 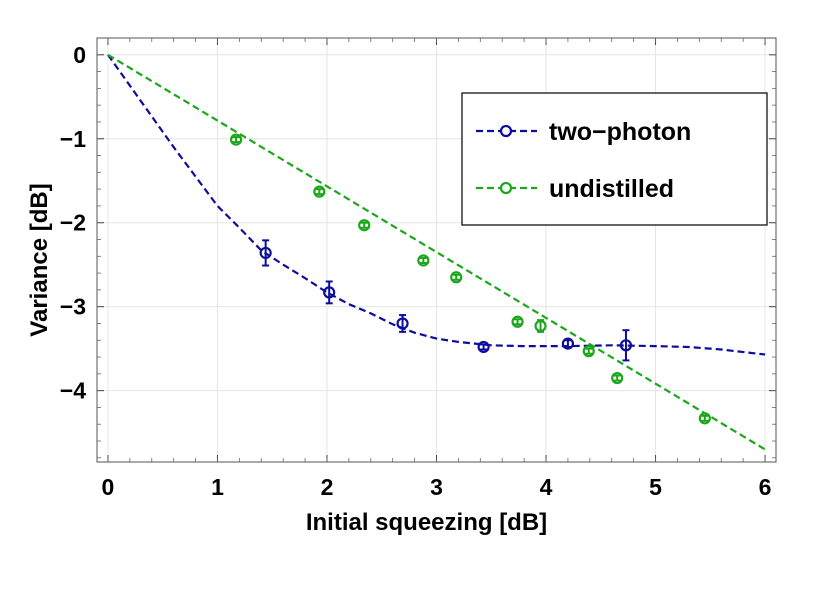 What do you see at coordinates (436, 487) in the screenshot?
I see `x-tick-label: 3` at bounding box center [436, 487].